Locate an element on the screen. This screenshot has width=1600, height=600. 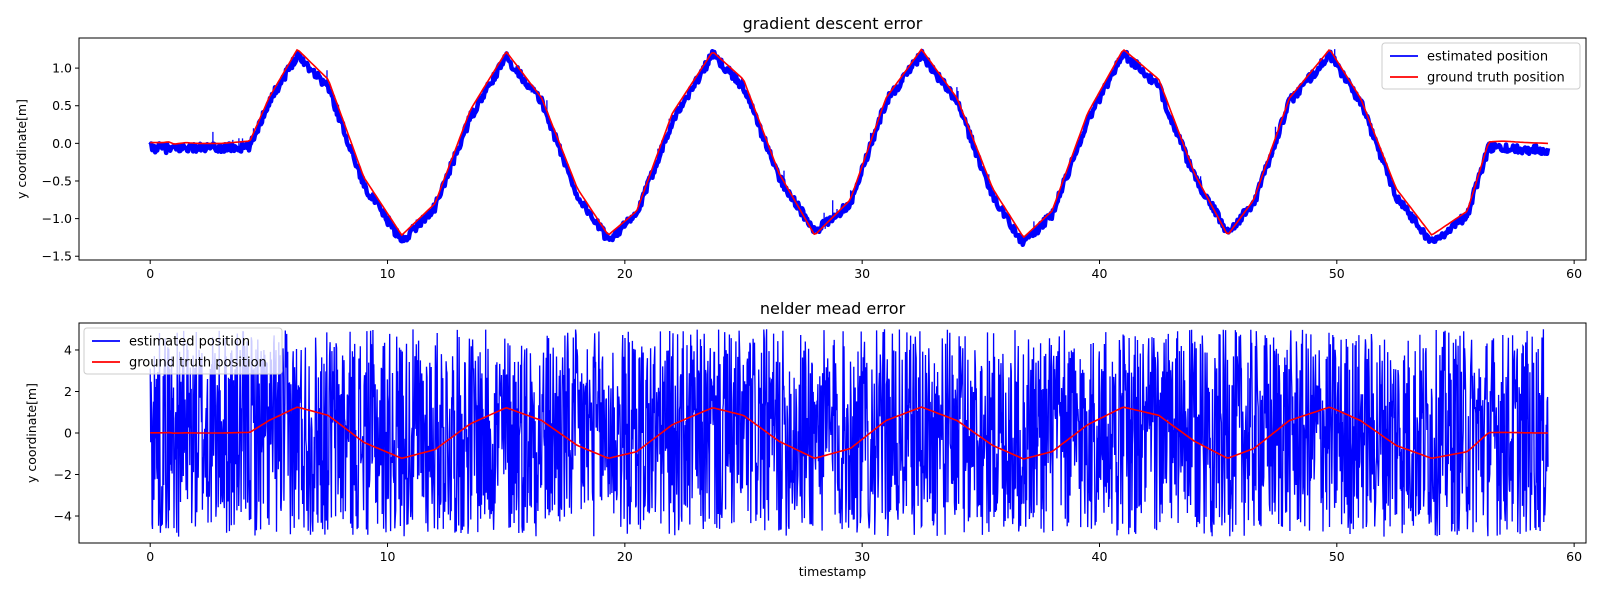
y-tick-label: −1.5 is located at coordinates (57, 256).